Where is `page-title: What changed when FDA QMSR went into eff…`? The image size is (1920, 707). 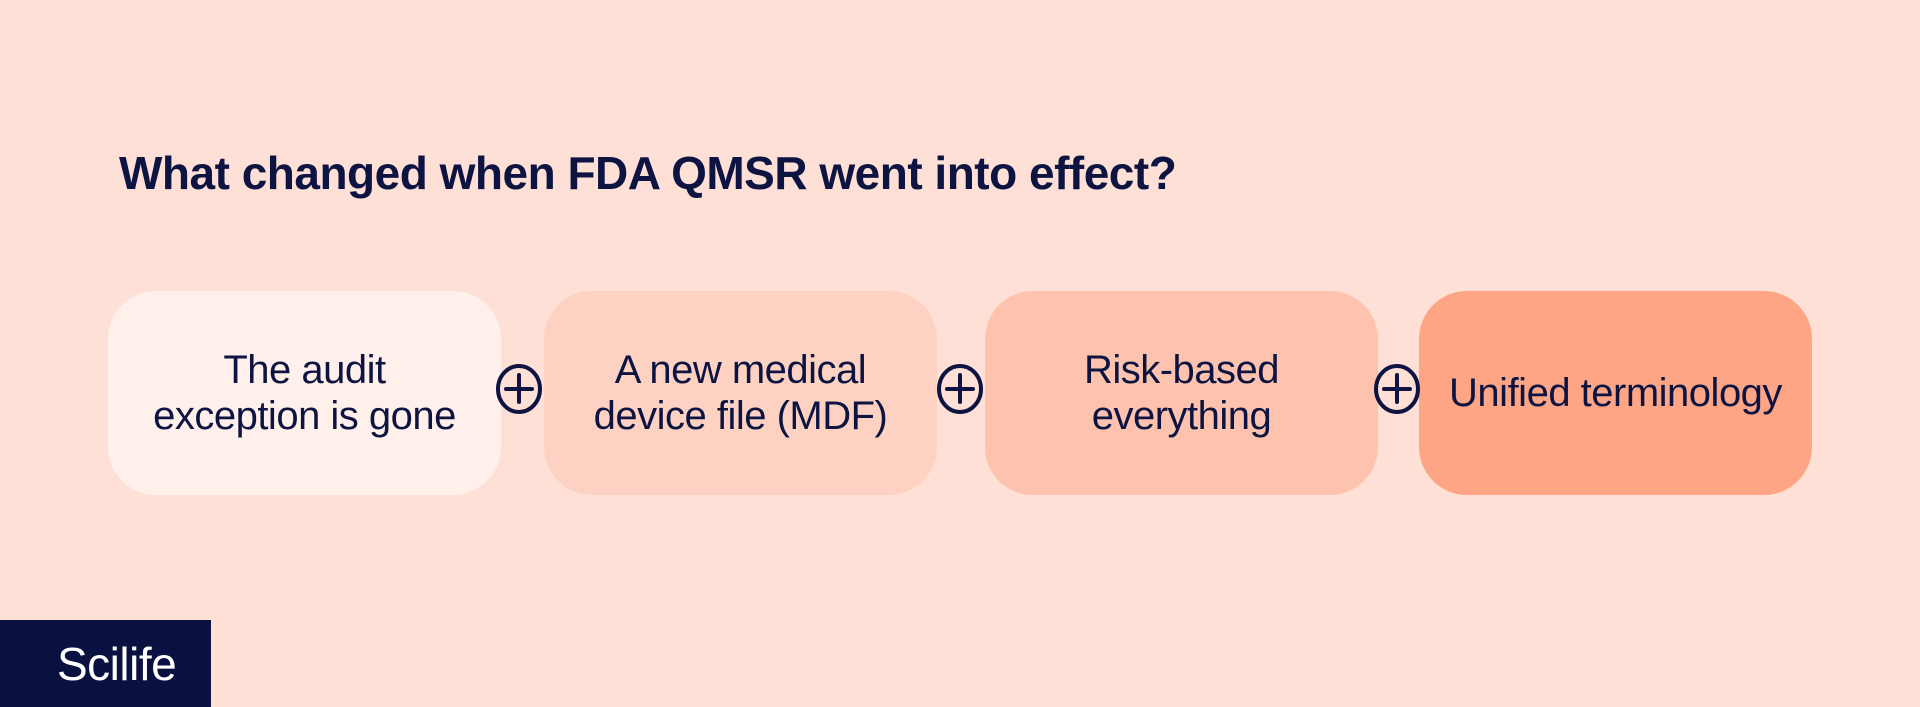 page-title: What changed when FDA QMSR went into eff… is located at coordinates (648, 173).